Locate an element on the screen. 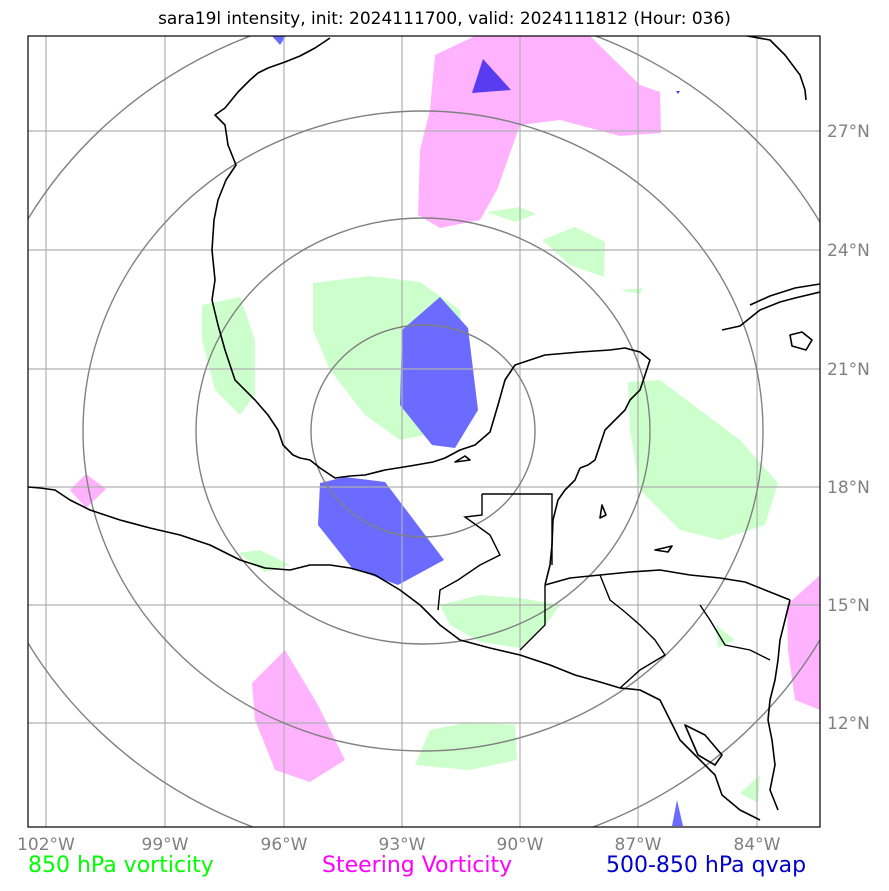 The height and width of the screenshot is (891, 889). x-tick-label: 87°W is located at coordinates (638, 845).